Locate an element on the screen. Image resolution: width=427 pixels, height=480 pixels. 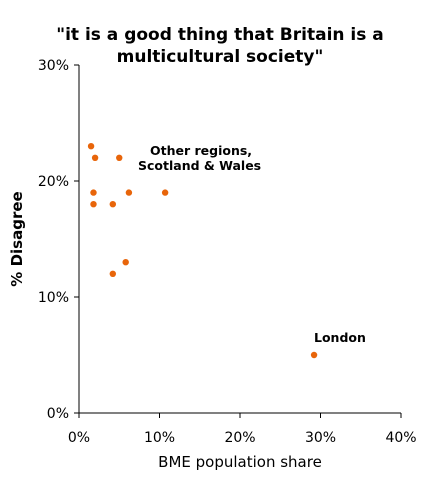
chart-title-line-2: multicultural society" is located at coordinates (220, 57).